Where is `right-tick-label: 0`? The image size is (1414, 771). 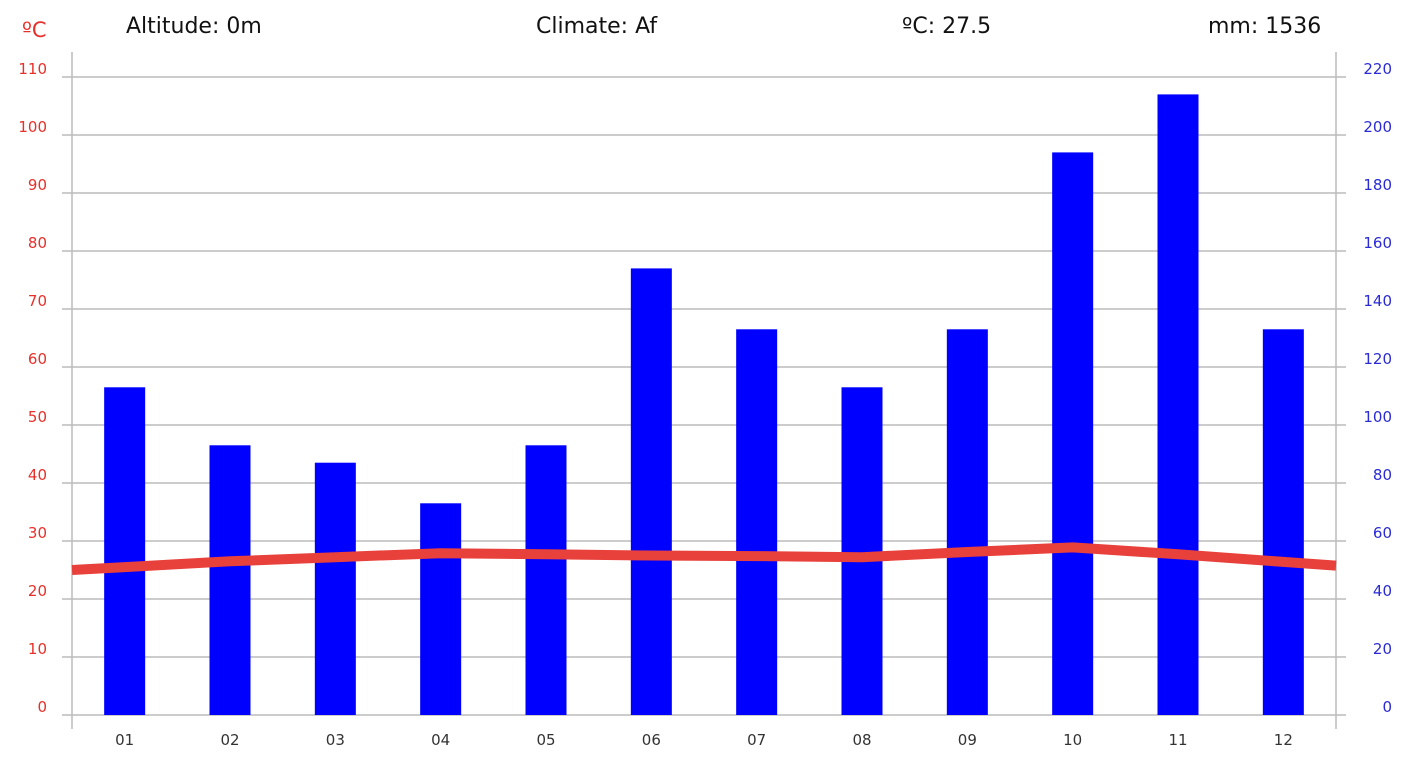
right-tick-label: 0 is located at coordinates (1387, 707).